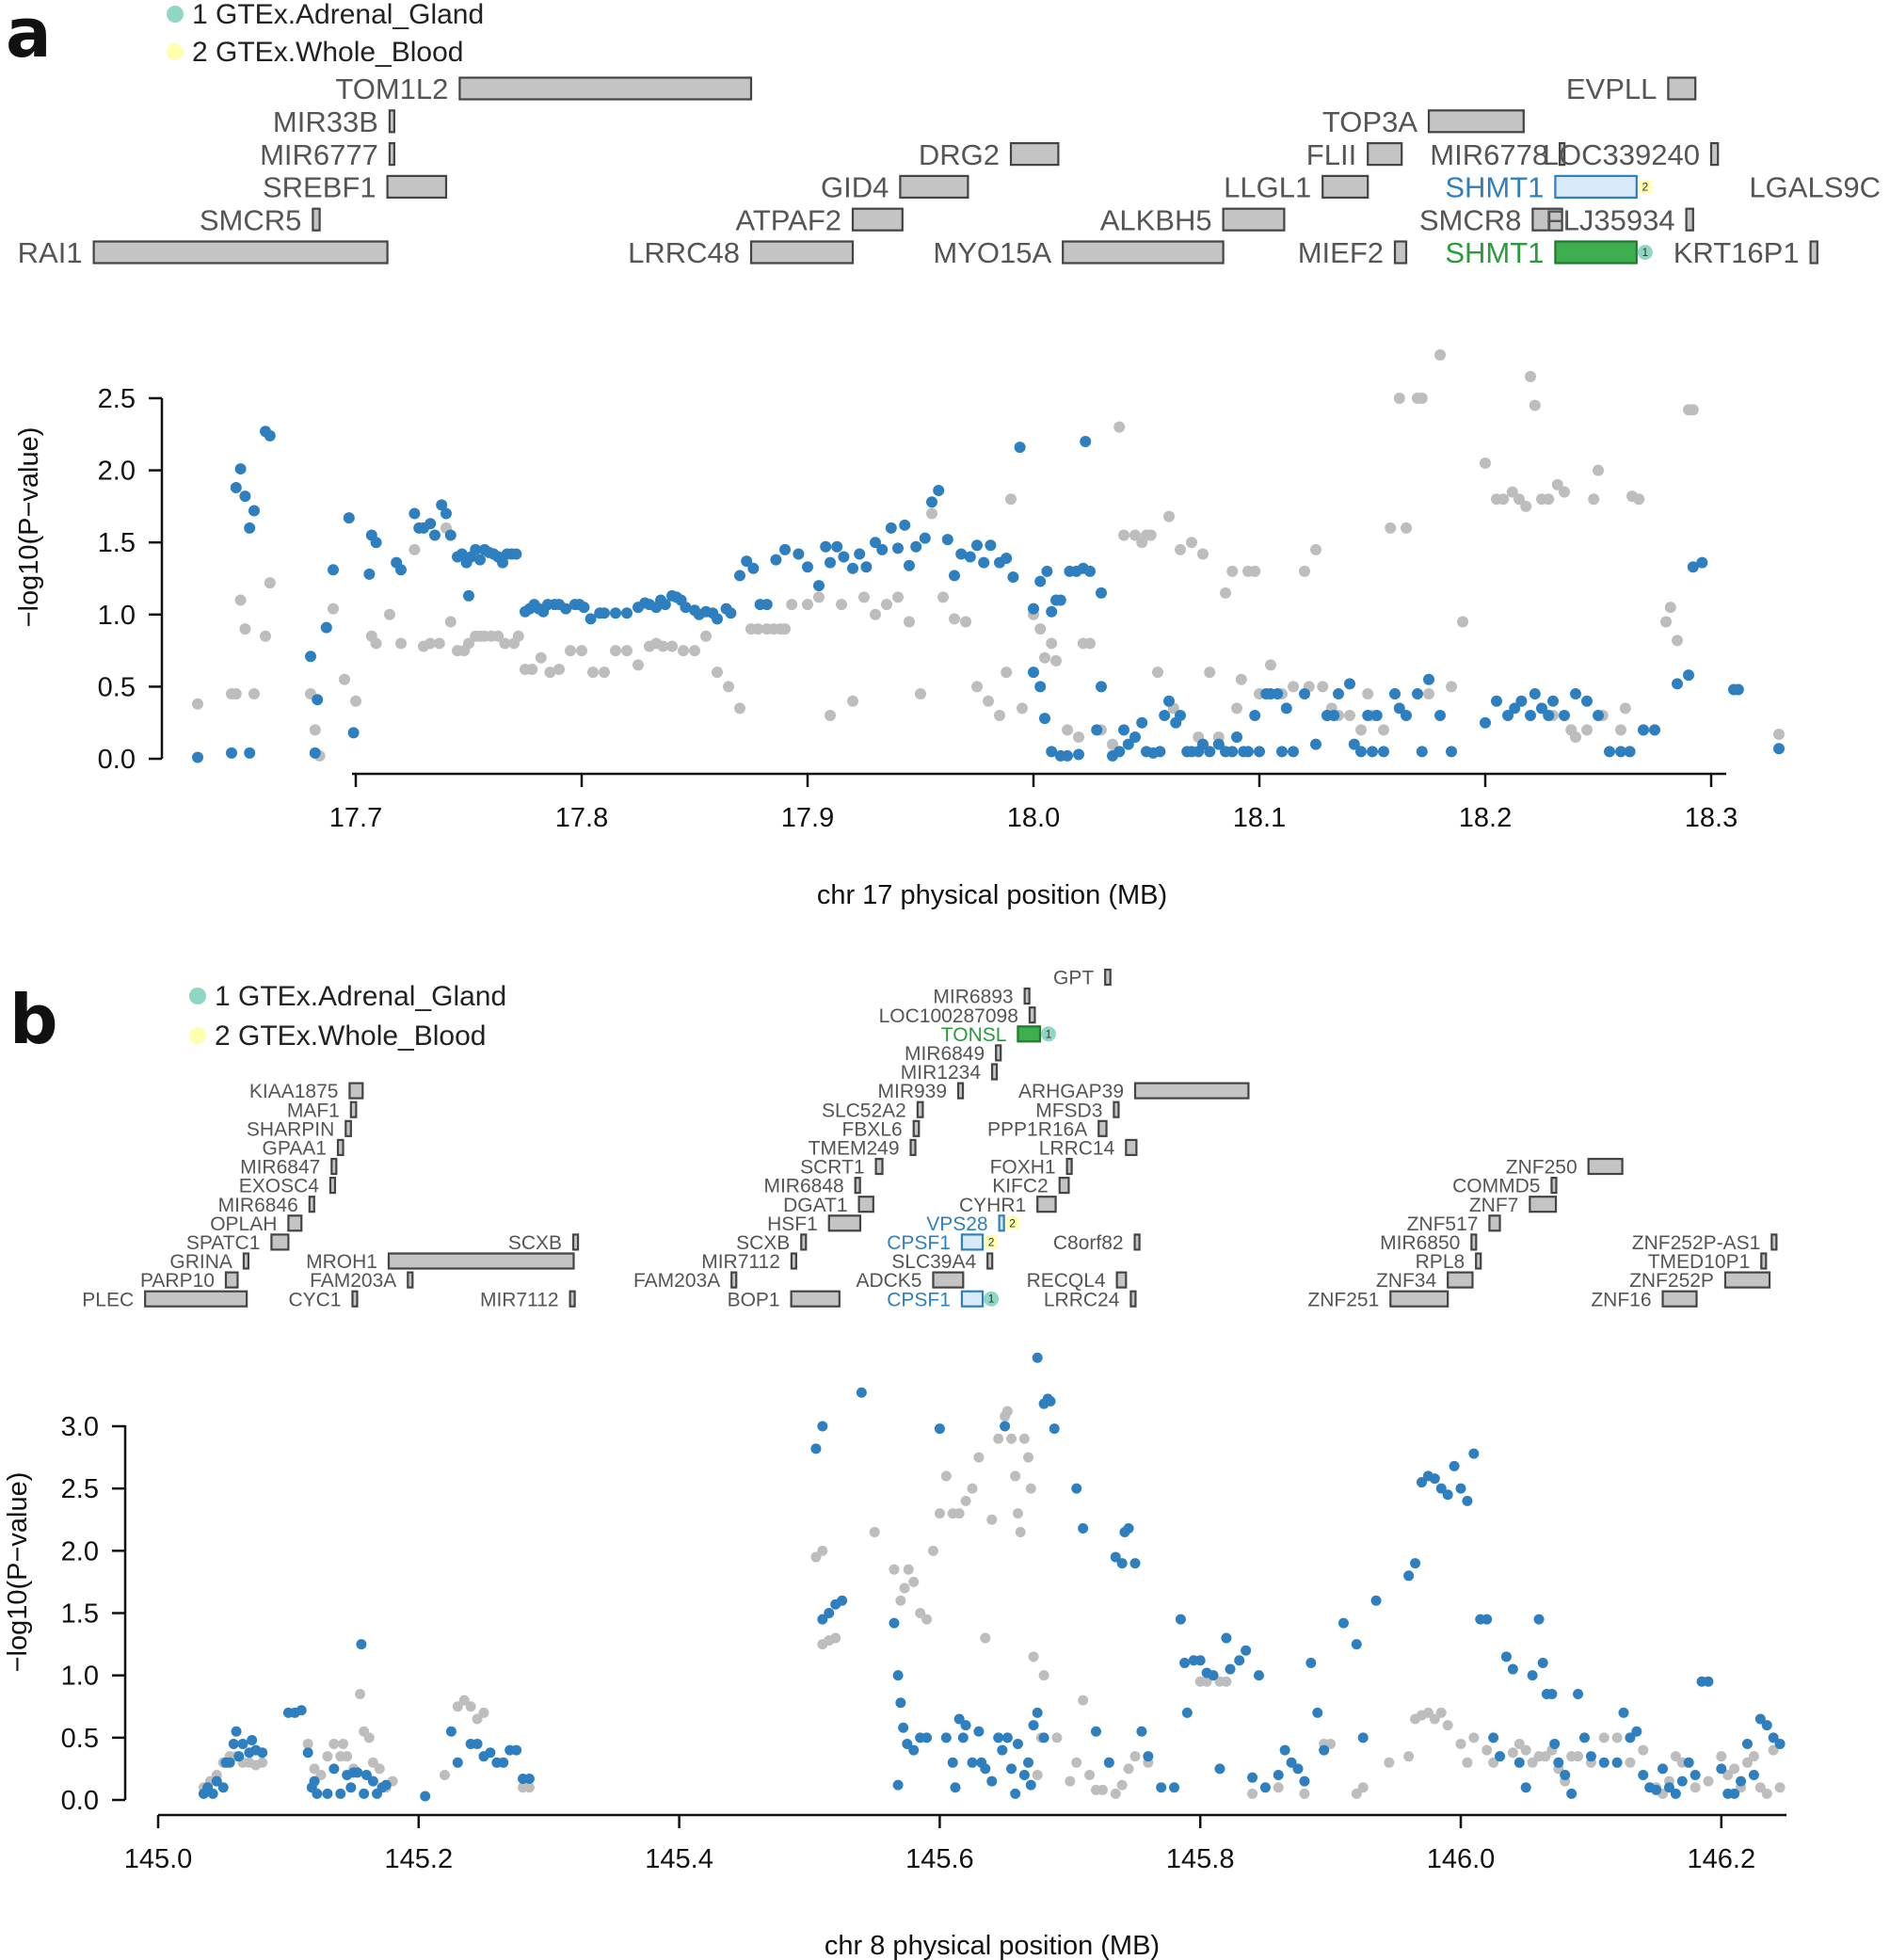 This screenshot has height=1960, width=1890. Describe the element at coordinates (829, 1205) in the screenshot. I see `gene: DGAT1` at that location.